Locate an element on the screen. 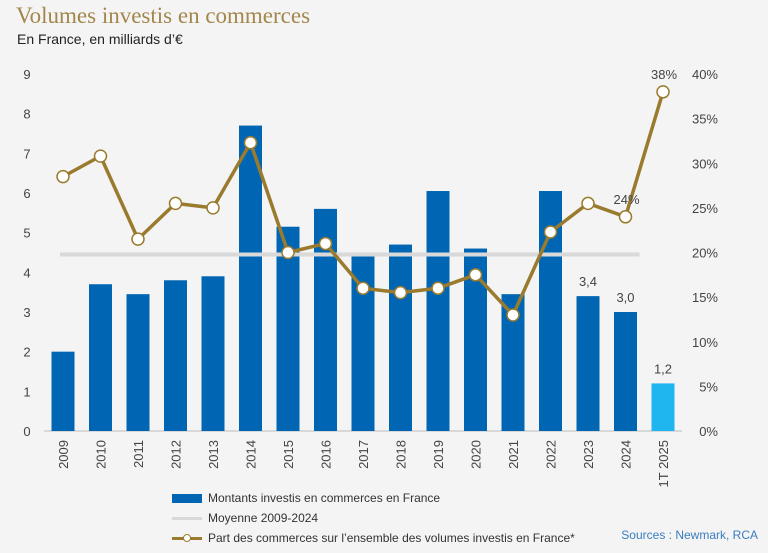  y-left-tick-label: 1 is located at coordinates (26, 391).